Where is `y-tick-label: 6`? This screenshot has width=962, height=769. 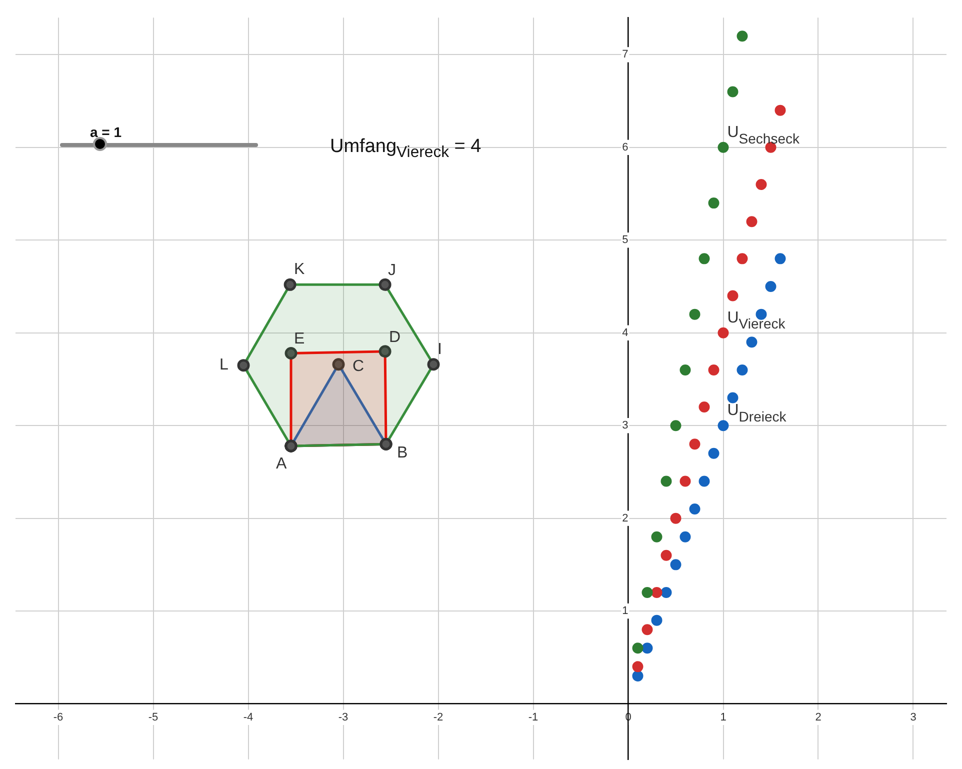
y-tick-label: 6 is located at coordinates (625, 147).